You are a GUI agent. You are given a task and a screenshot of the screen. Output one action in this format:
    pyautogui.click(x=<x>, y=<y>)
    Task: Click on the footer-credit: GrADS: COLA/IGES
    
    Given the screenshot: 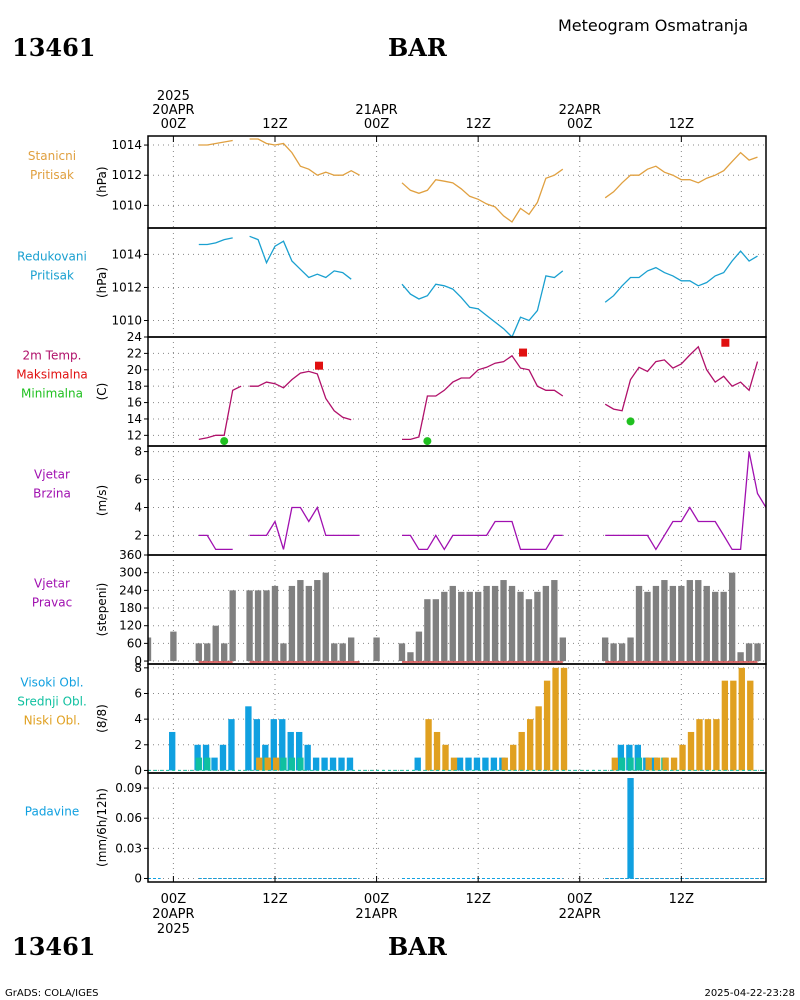 What is the action you would take?
    pyautogui.click(x=52, y=993)
    